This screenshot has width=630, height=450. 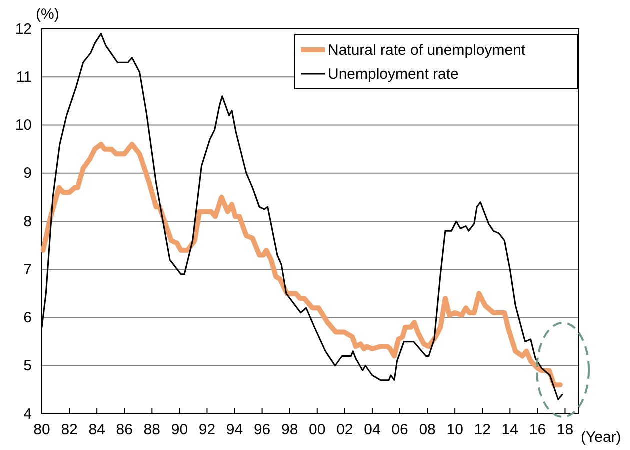 What do you see at coordinates (48, 14) in the screenshot?
I see `y-axis-title: (%)` at bounding box center [48, 14].